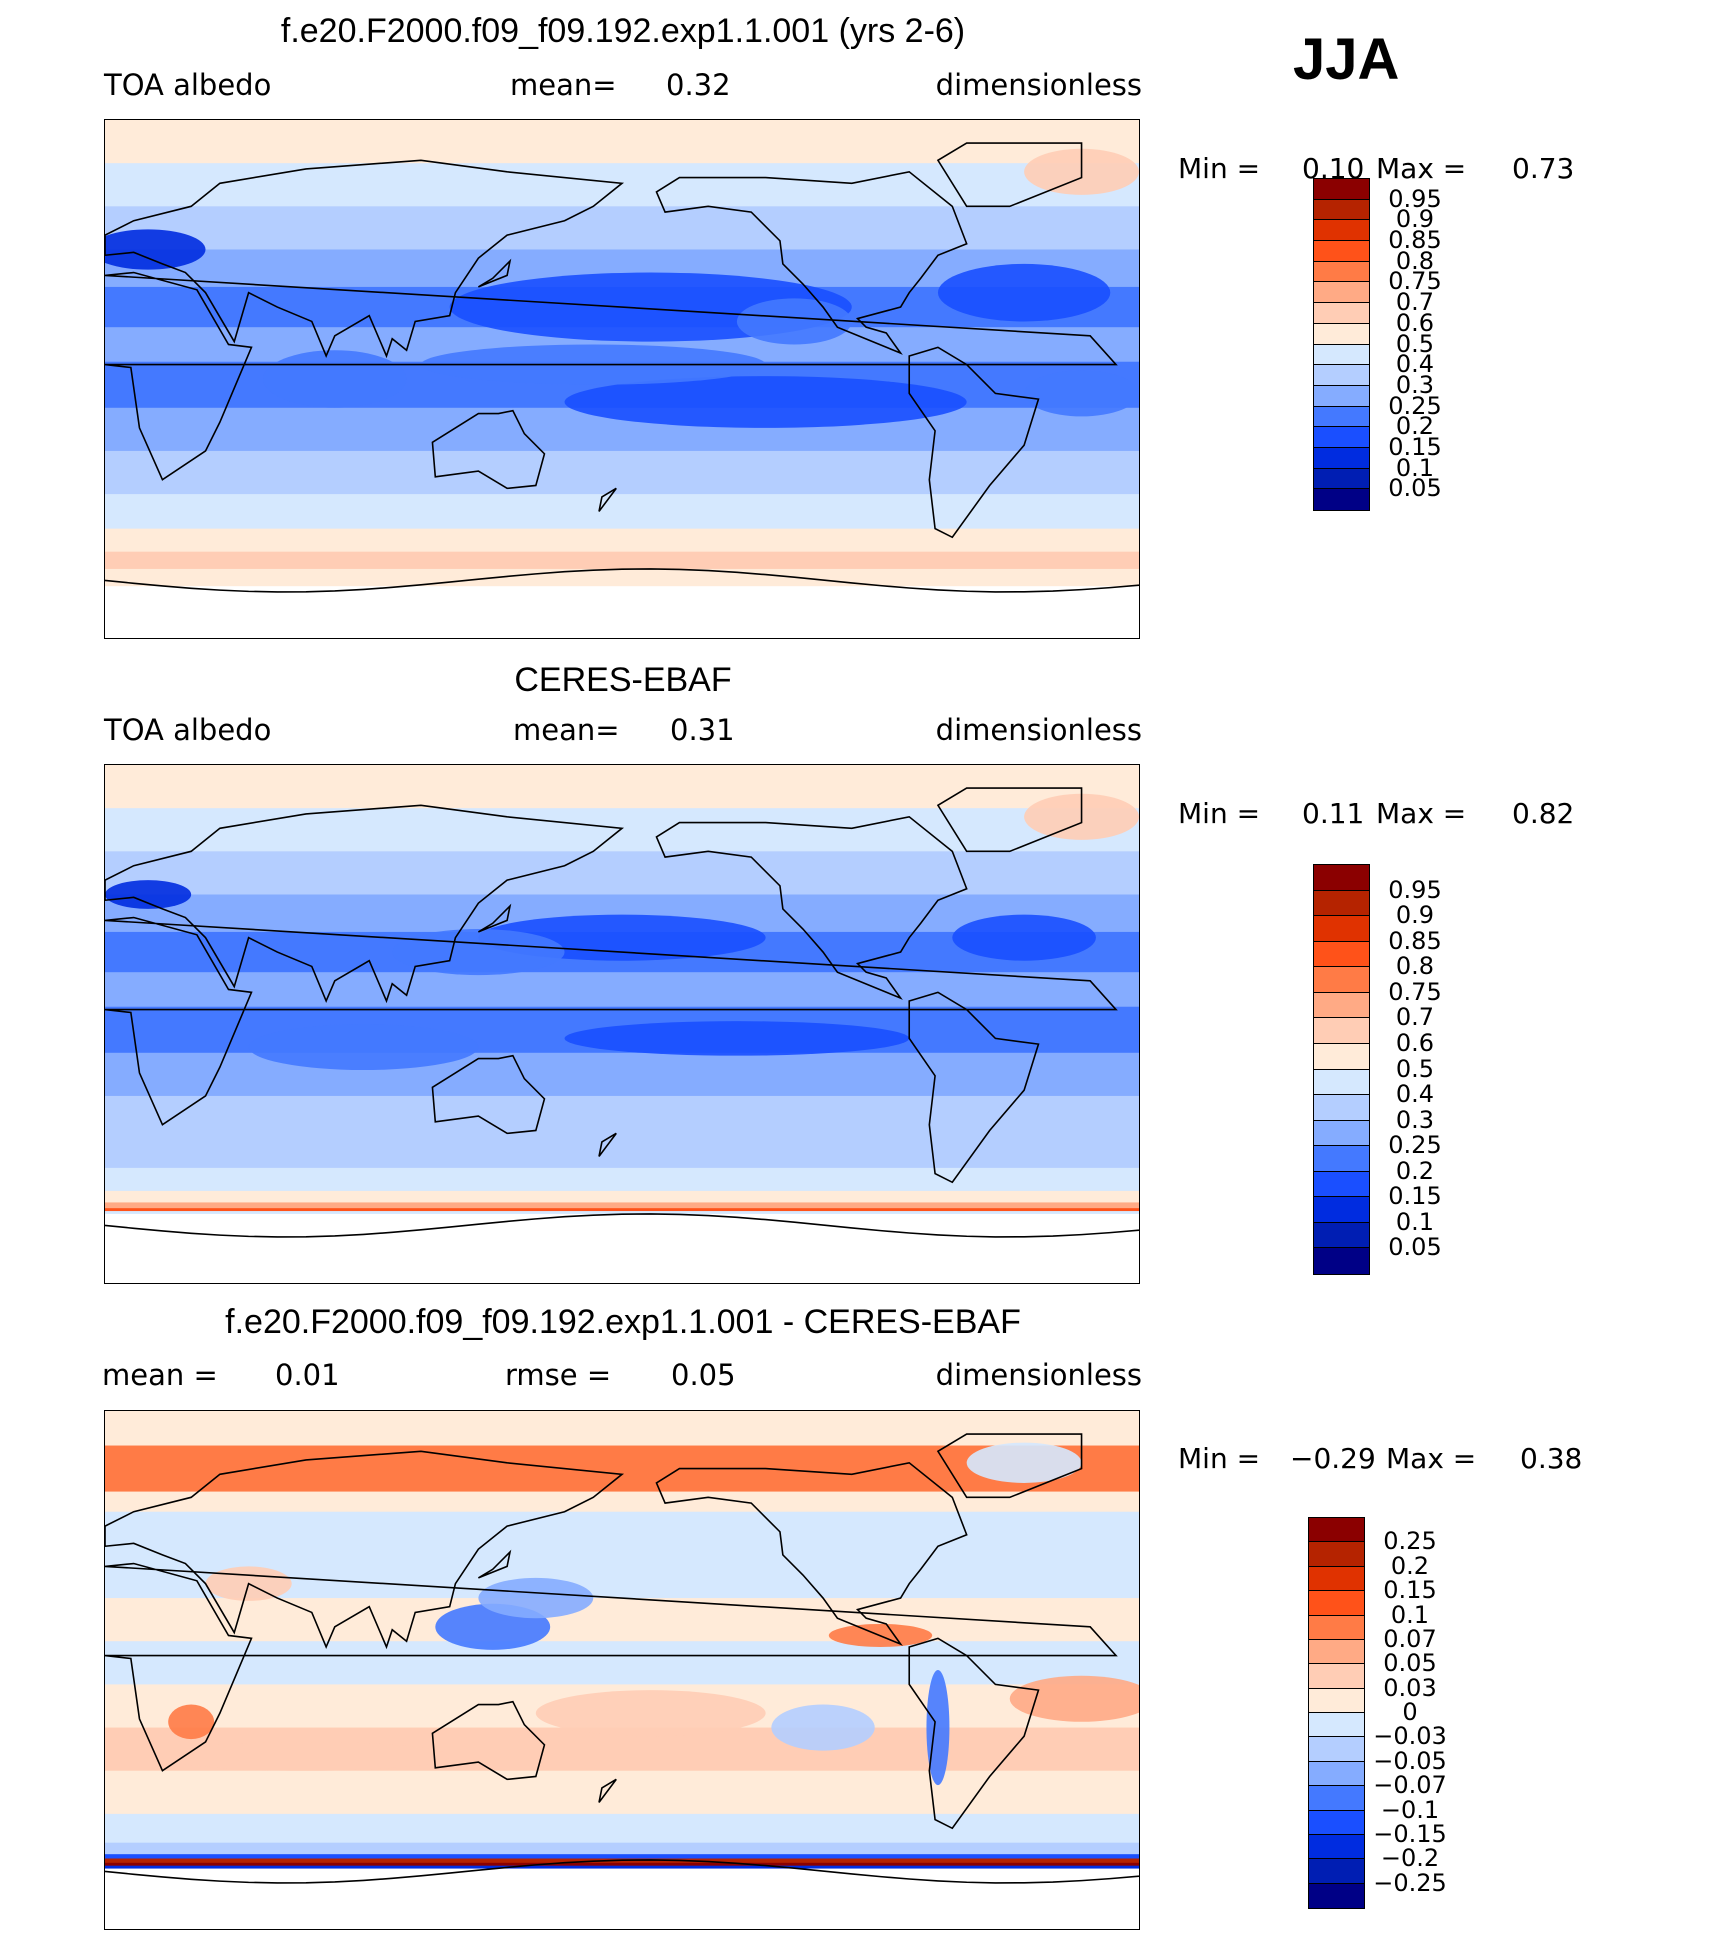 The height and width of the screenshot is (1952, 1710). Describe the element at coordinates (1415, 915) in the screenshot. I see `colorbar-tick-label: 0.9` at that location.